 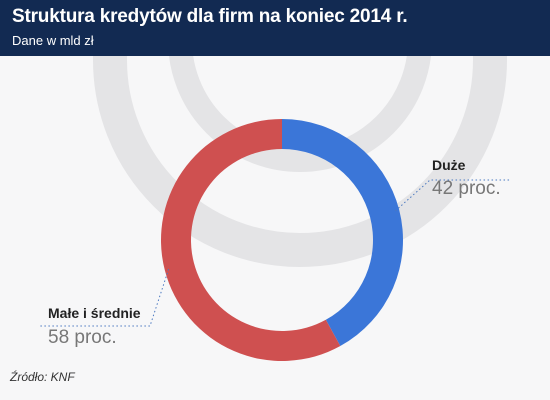 I want to click on watermark-ring, so click(x=300, y=114).